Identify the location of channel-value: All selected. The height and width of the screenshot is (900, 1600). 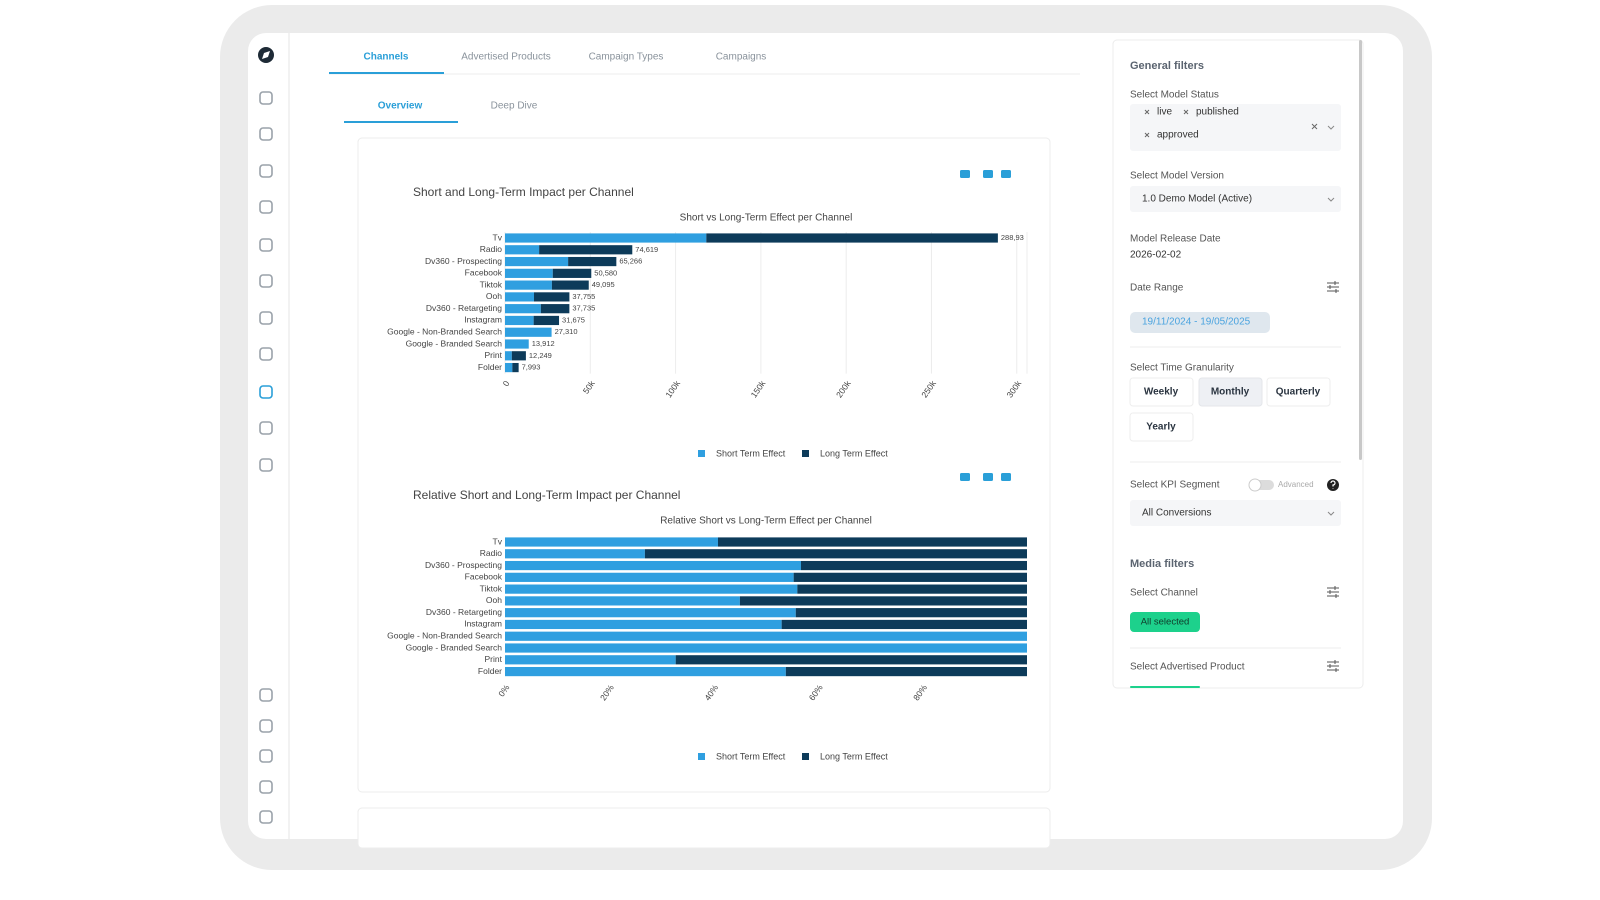
(1165, 622).